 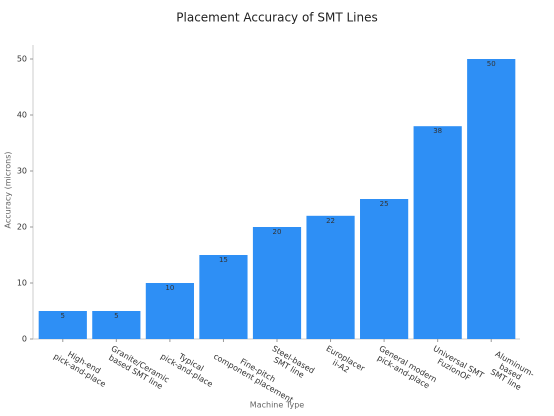 What do you see at coordinates (169, 288) in the screenshot?
I see `value-label: 10` at bounding box center [169, 288].